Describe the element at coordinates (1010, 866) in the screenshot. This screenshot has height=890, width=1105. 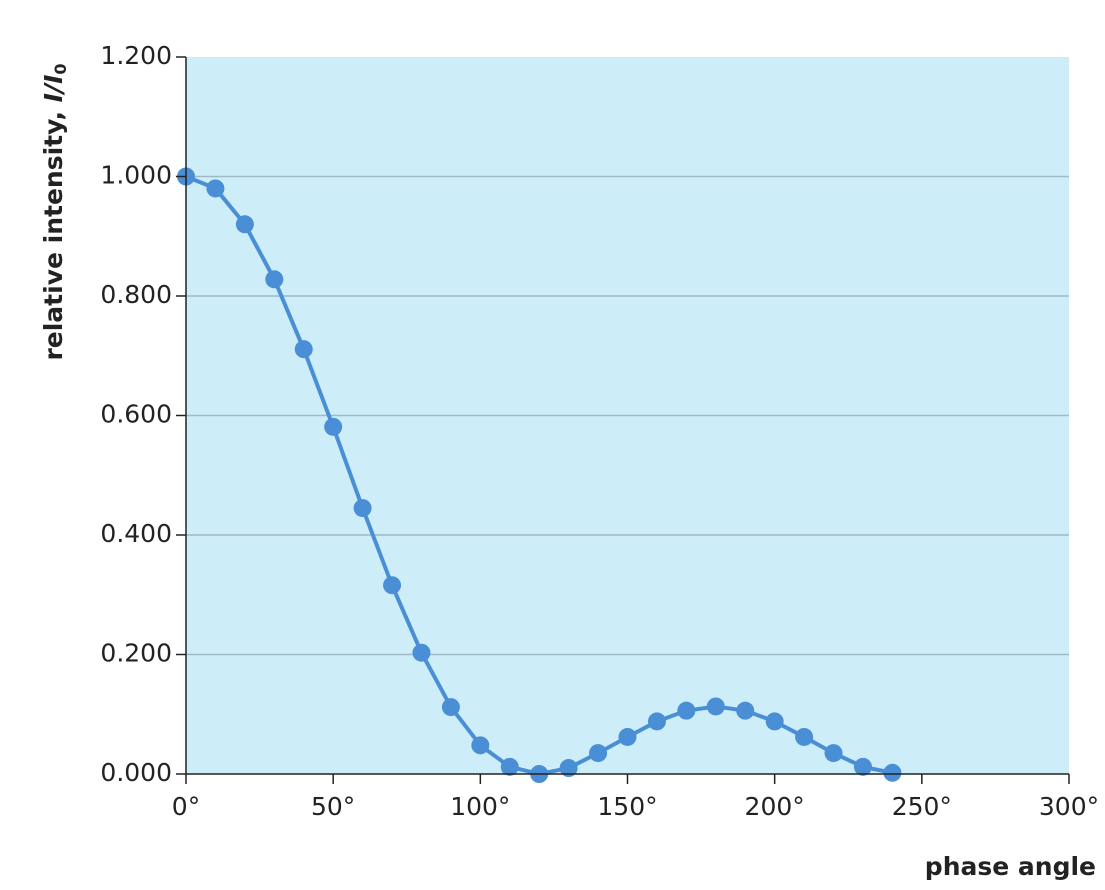
I see `x-axis-label: phase angle` at that location.